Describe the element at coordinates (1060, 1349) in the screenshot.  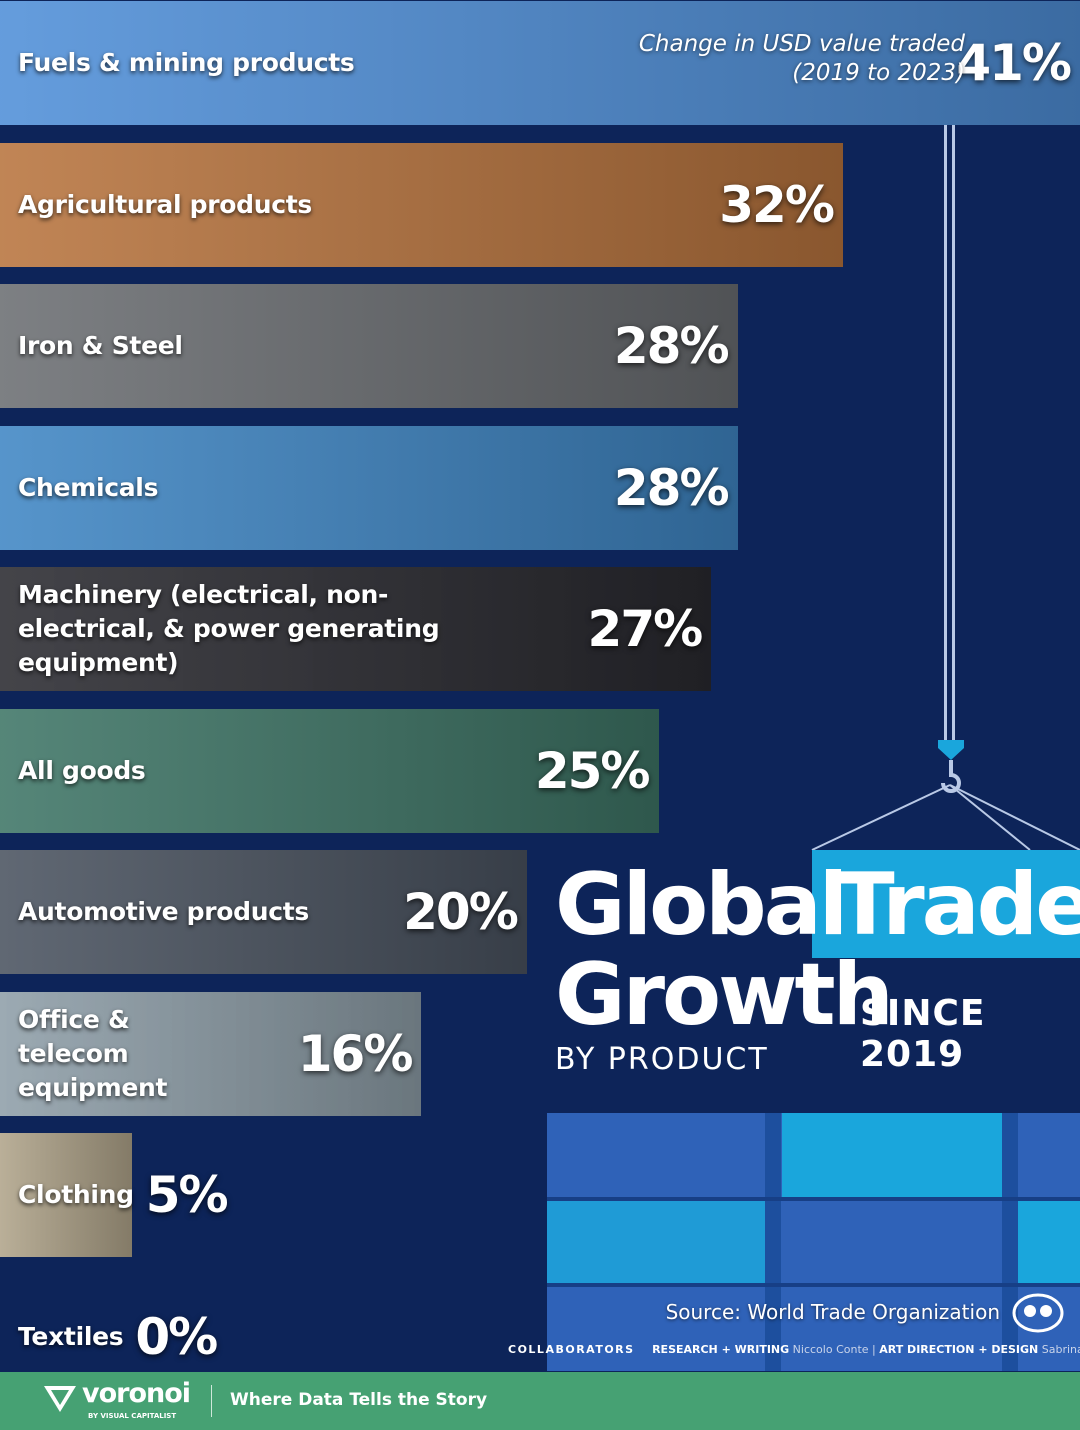
I see `credits-name: Sabrina Lam` at that location.